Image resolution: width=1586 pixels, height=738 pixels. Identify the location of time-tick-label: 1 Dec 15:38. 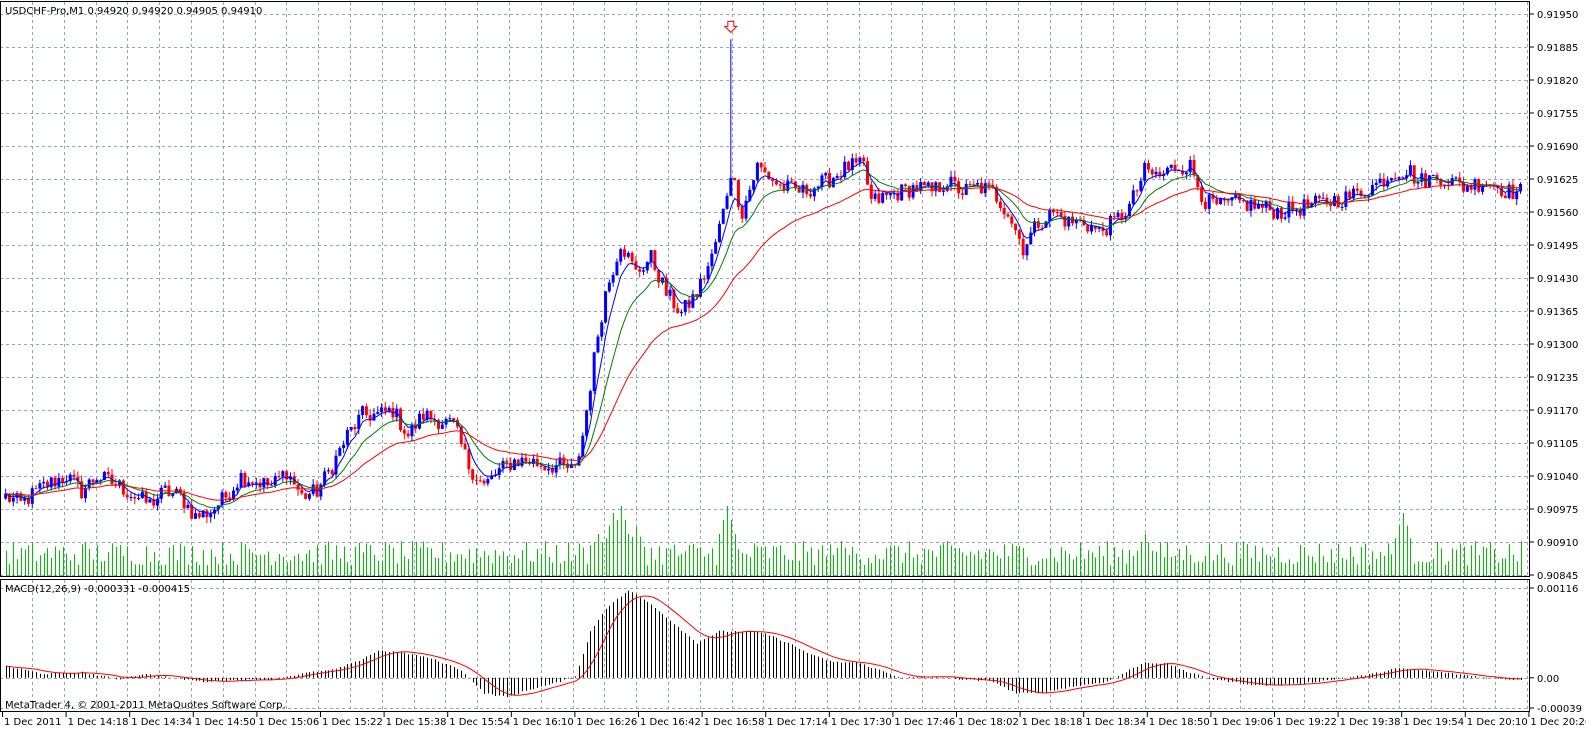
(416, 722).